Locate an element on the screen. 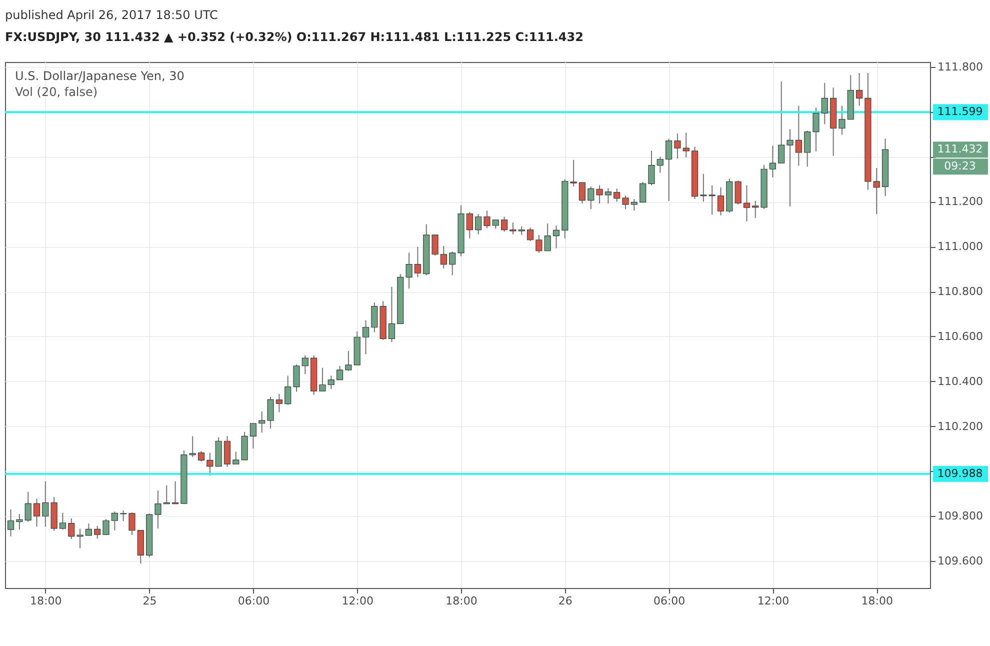  y-tick-label: 111.000 is located at coordinates (960, 247).